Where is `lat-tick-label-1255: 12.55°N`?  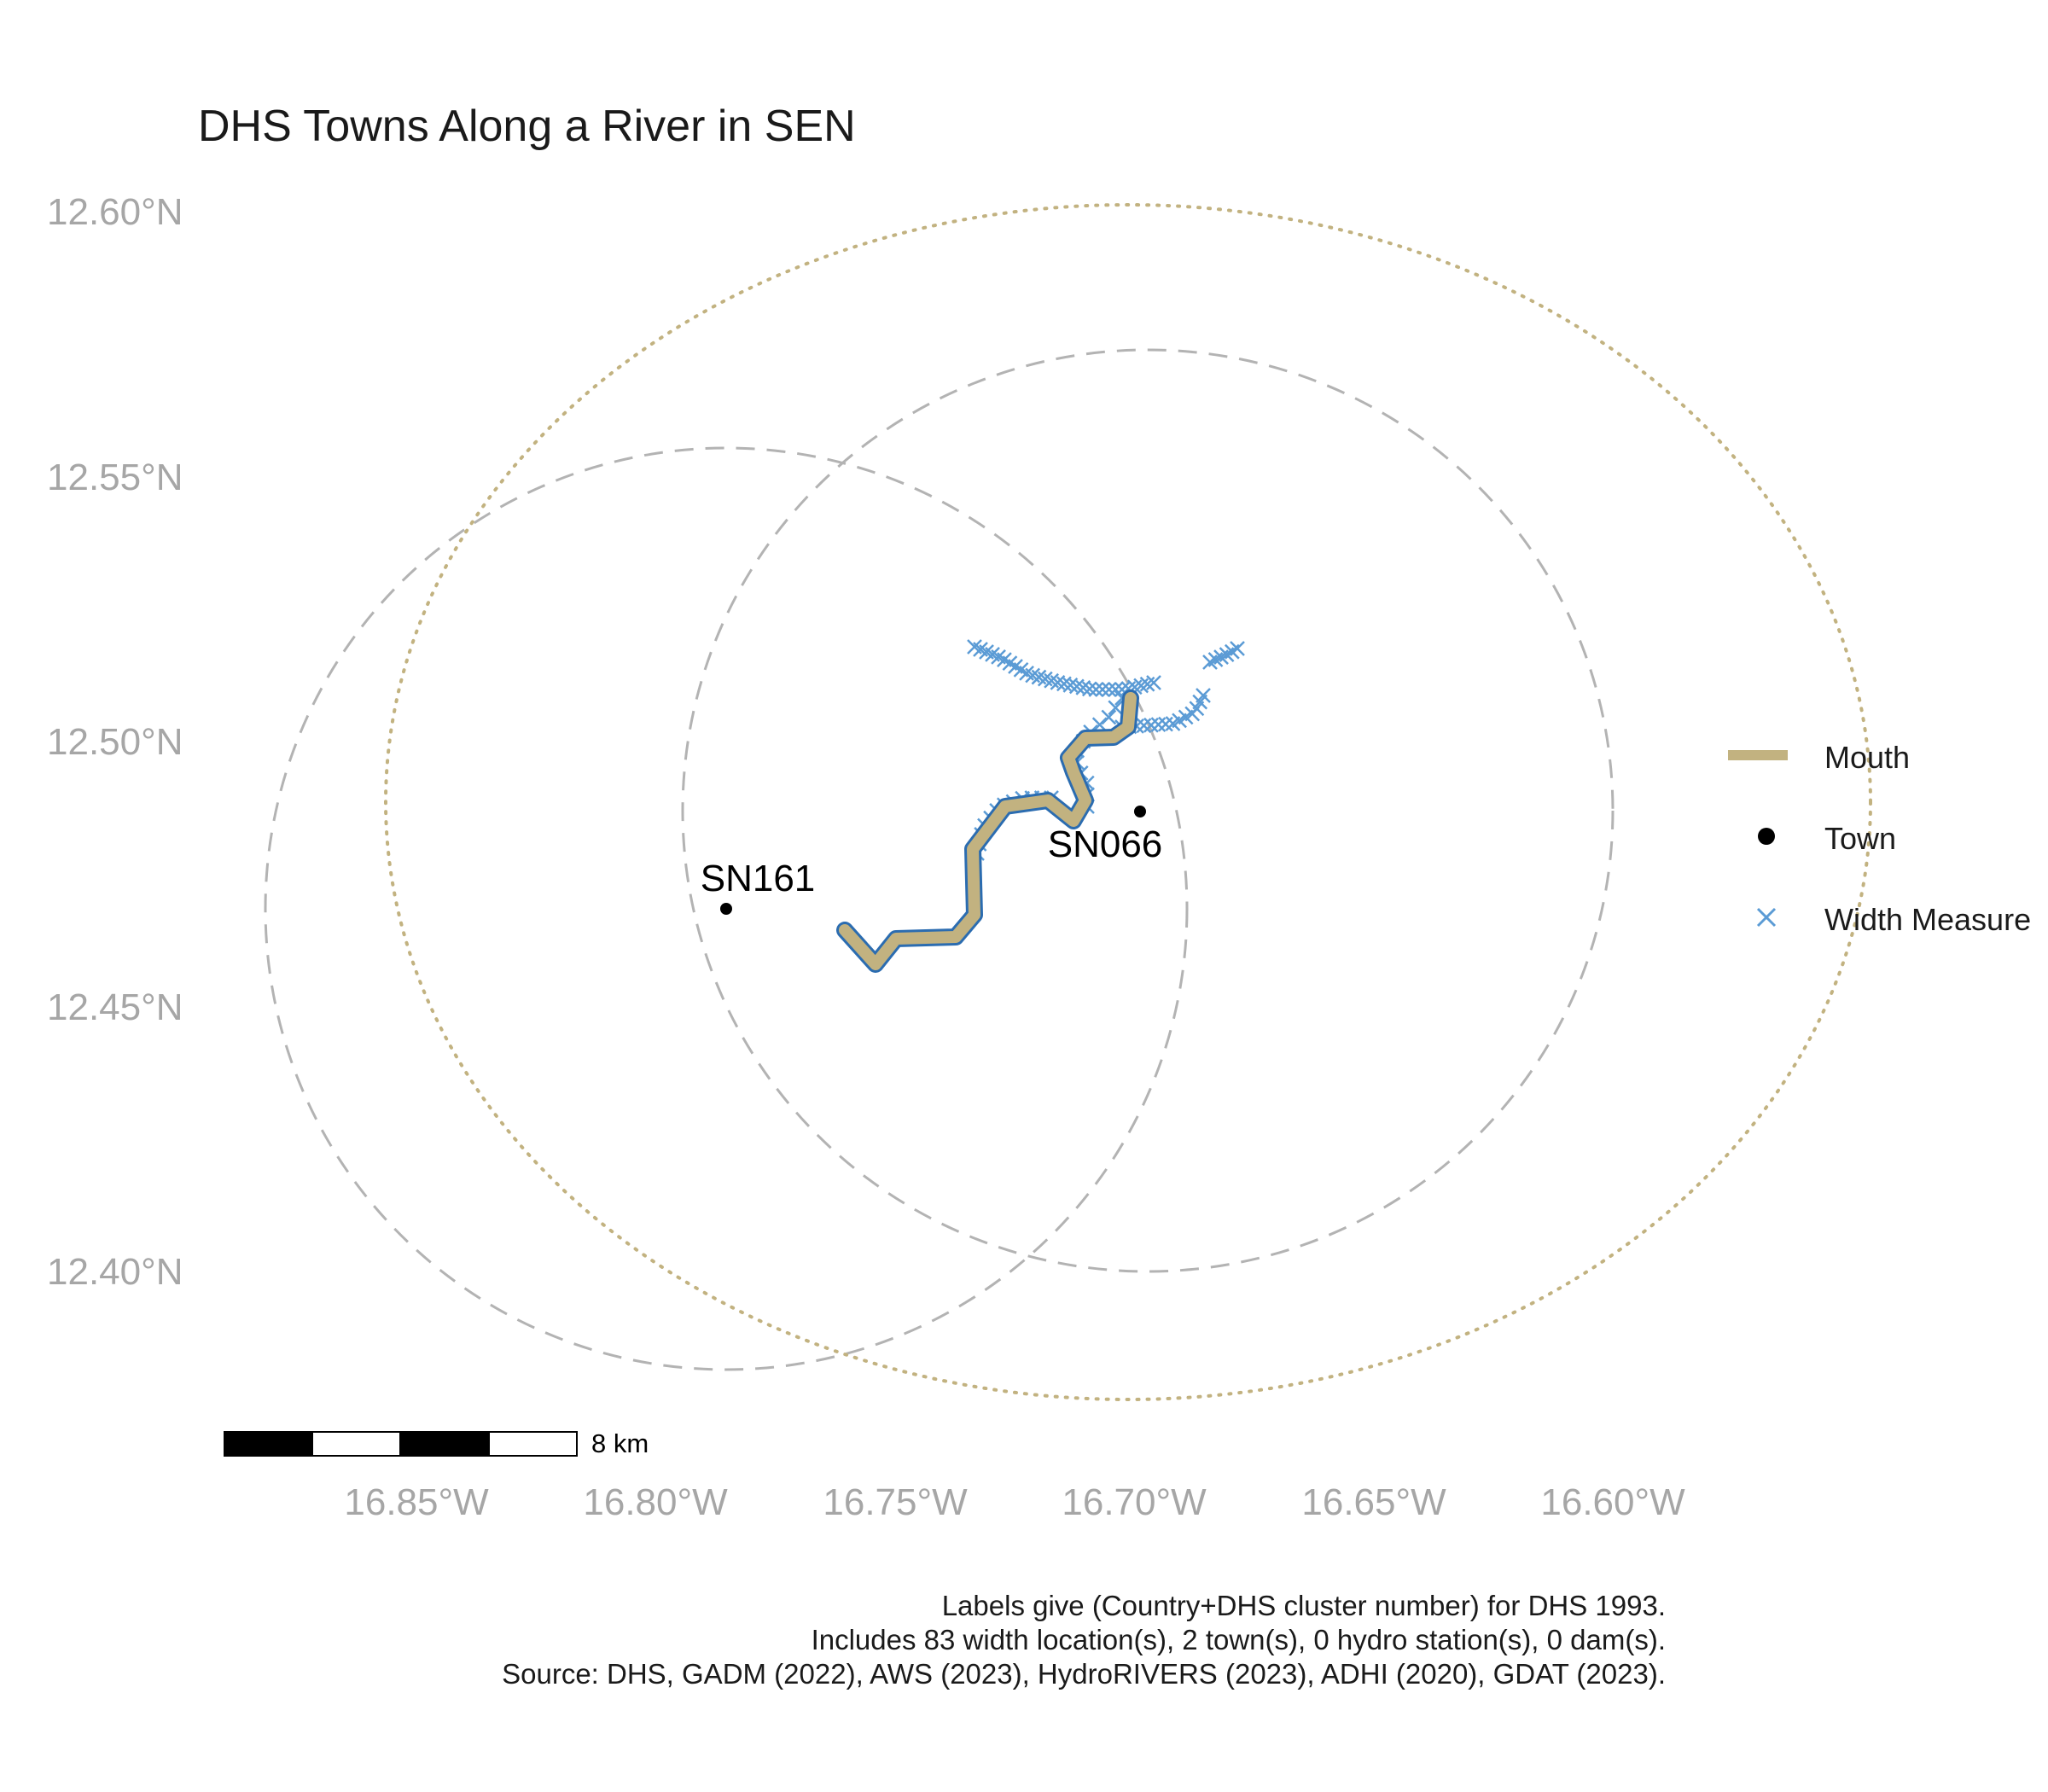 lat-tick-label-1255: 12.55°N is located at coordinates (115, 478).